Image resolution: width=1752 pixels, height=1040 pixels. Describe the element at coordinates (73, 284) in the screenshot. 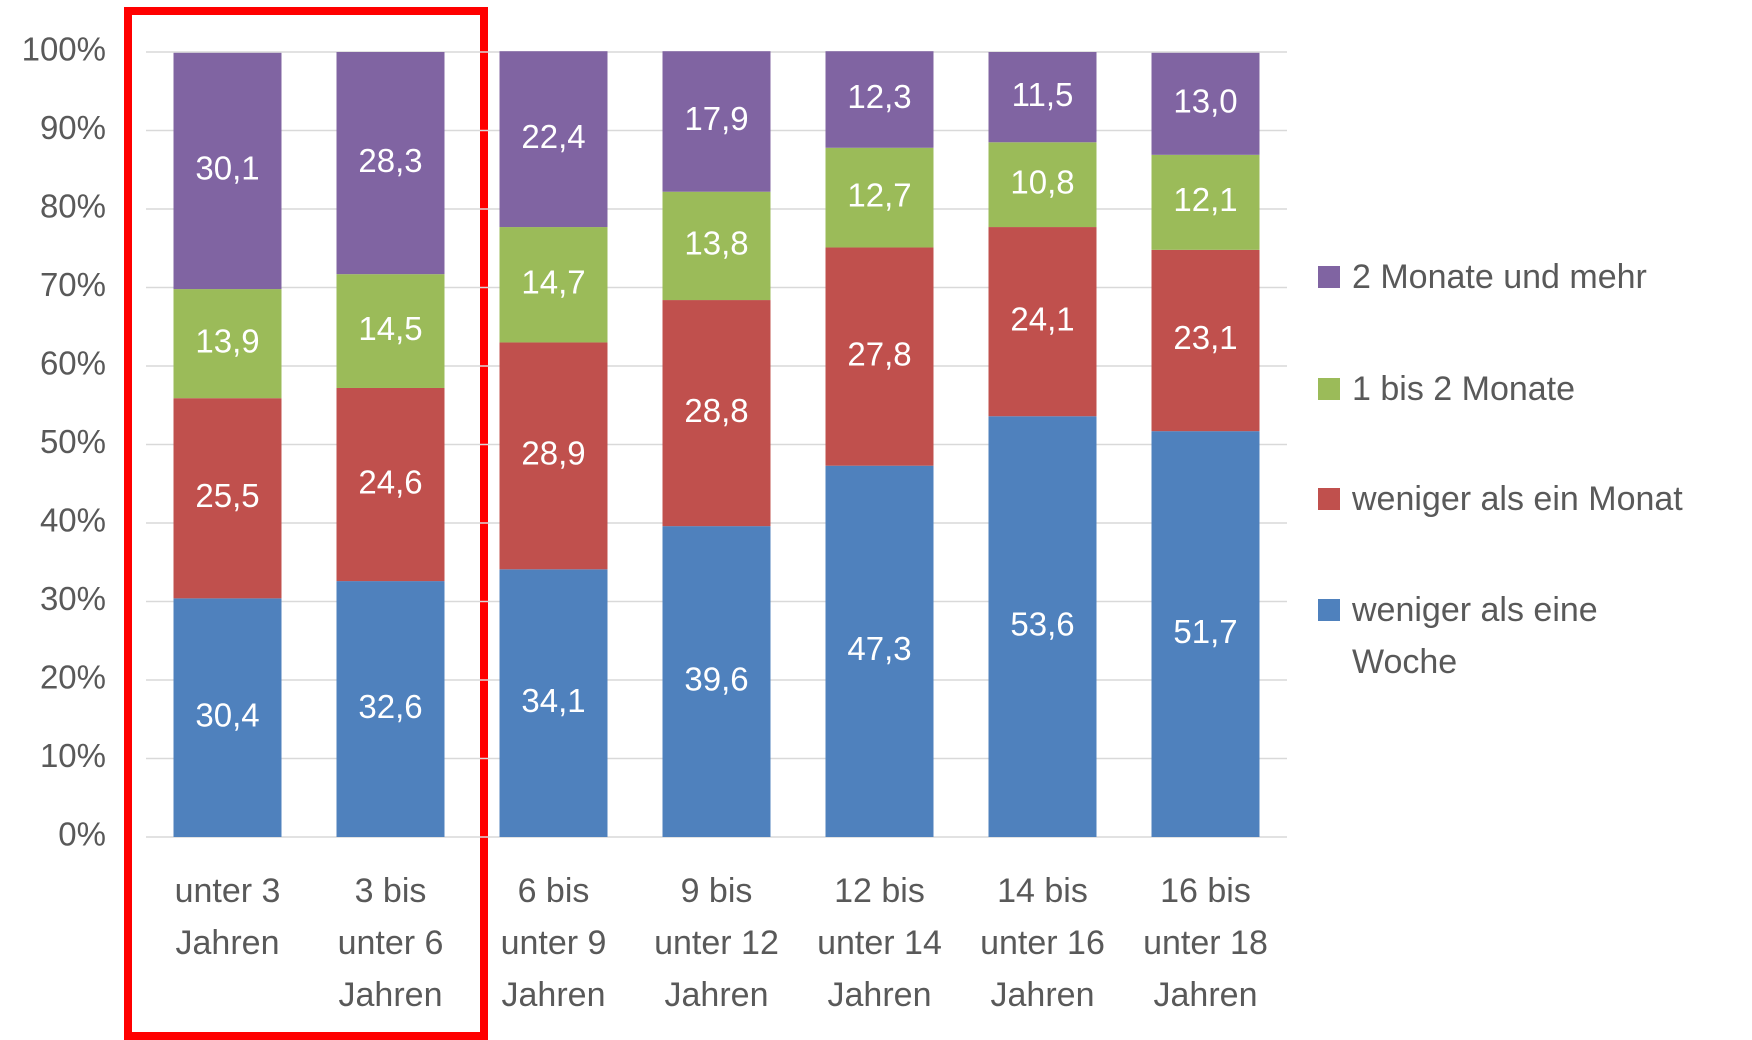

I see `y-tick-label: 70%` at that location.